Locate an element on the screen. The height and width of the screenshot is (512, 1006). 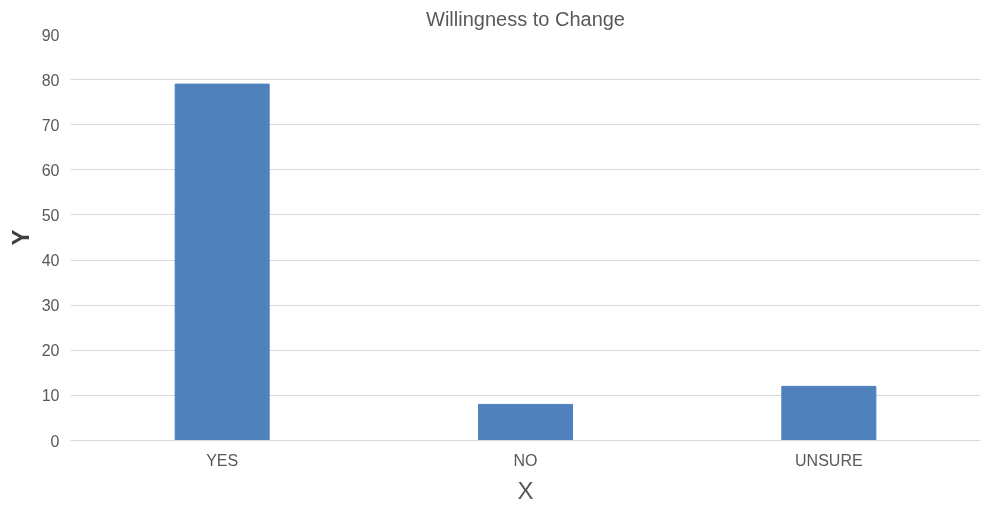
x-tick-label: YES is located at coordinates (222, 460).